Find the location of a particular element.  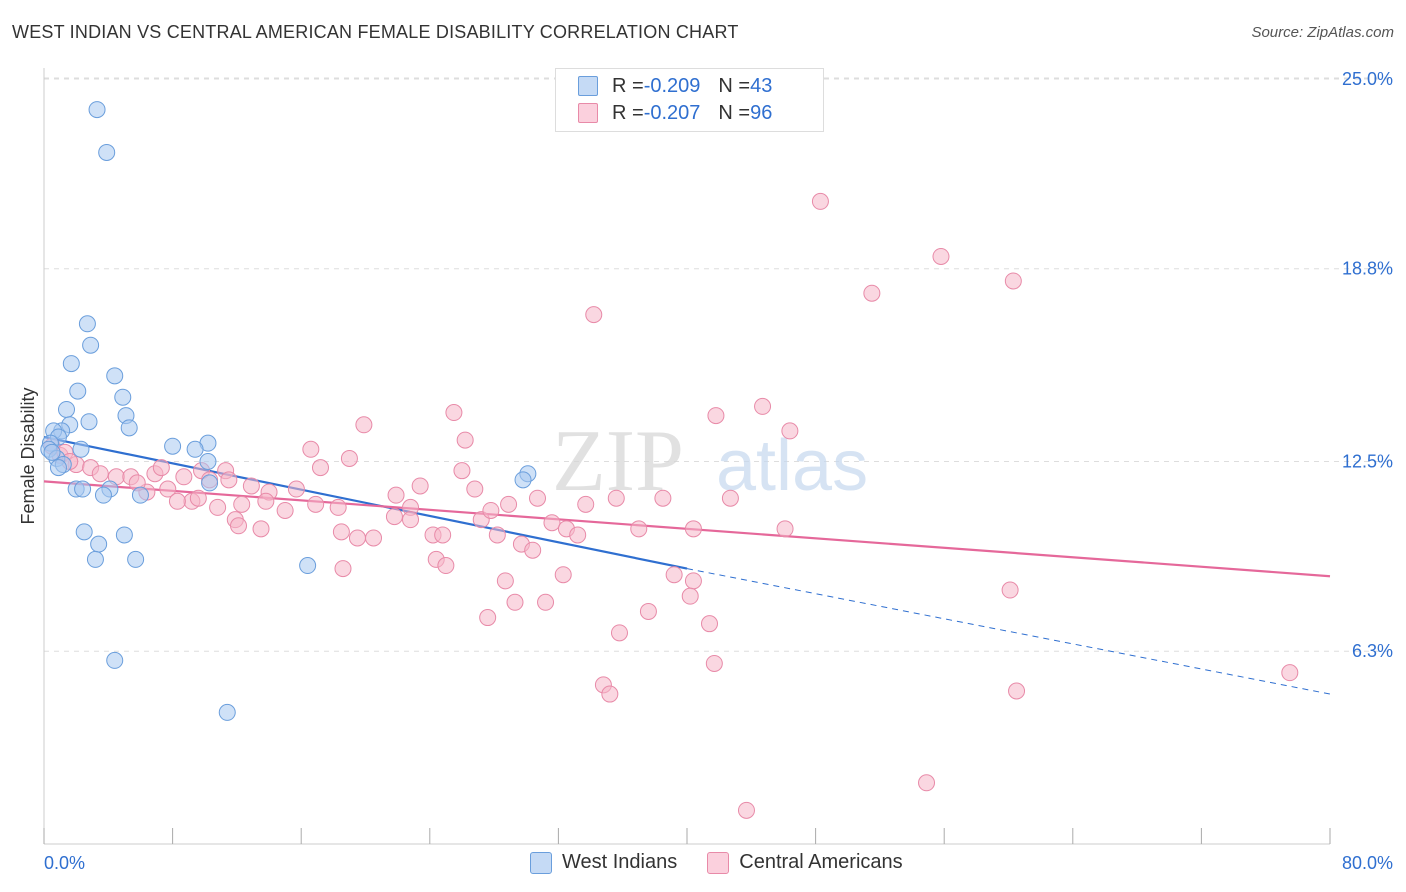

legend-n-value-1: 43 is located at coordinates (761, 85).